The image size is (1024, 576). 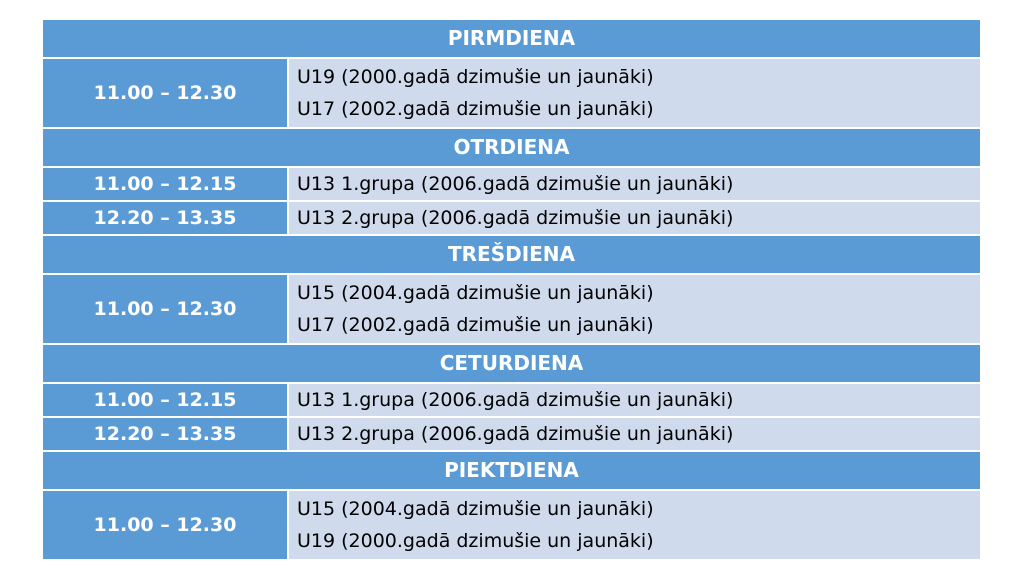 I want to click on day-header: CETURDIENA, so click(x=511, y=363).